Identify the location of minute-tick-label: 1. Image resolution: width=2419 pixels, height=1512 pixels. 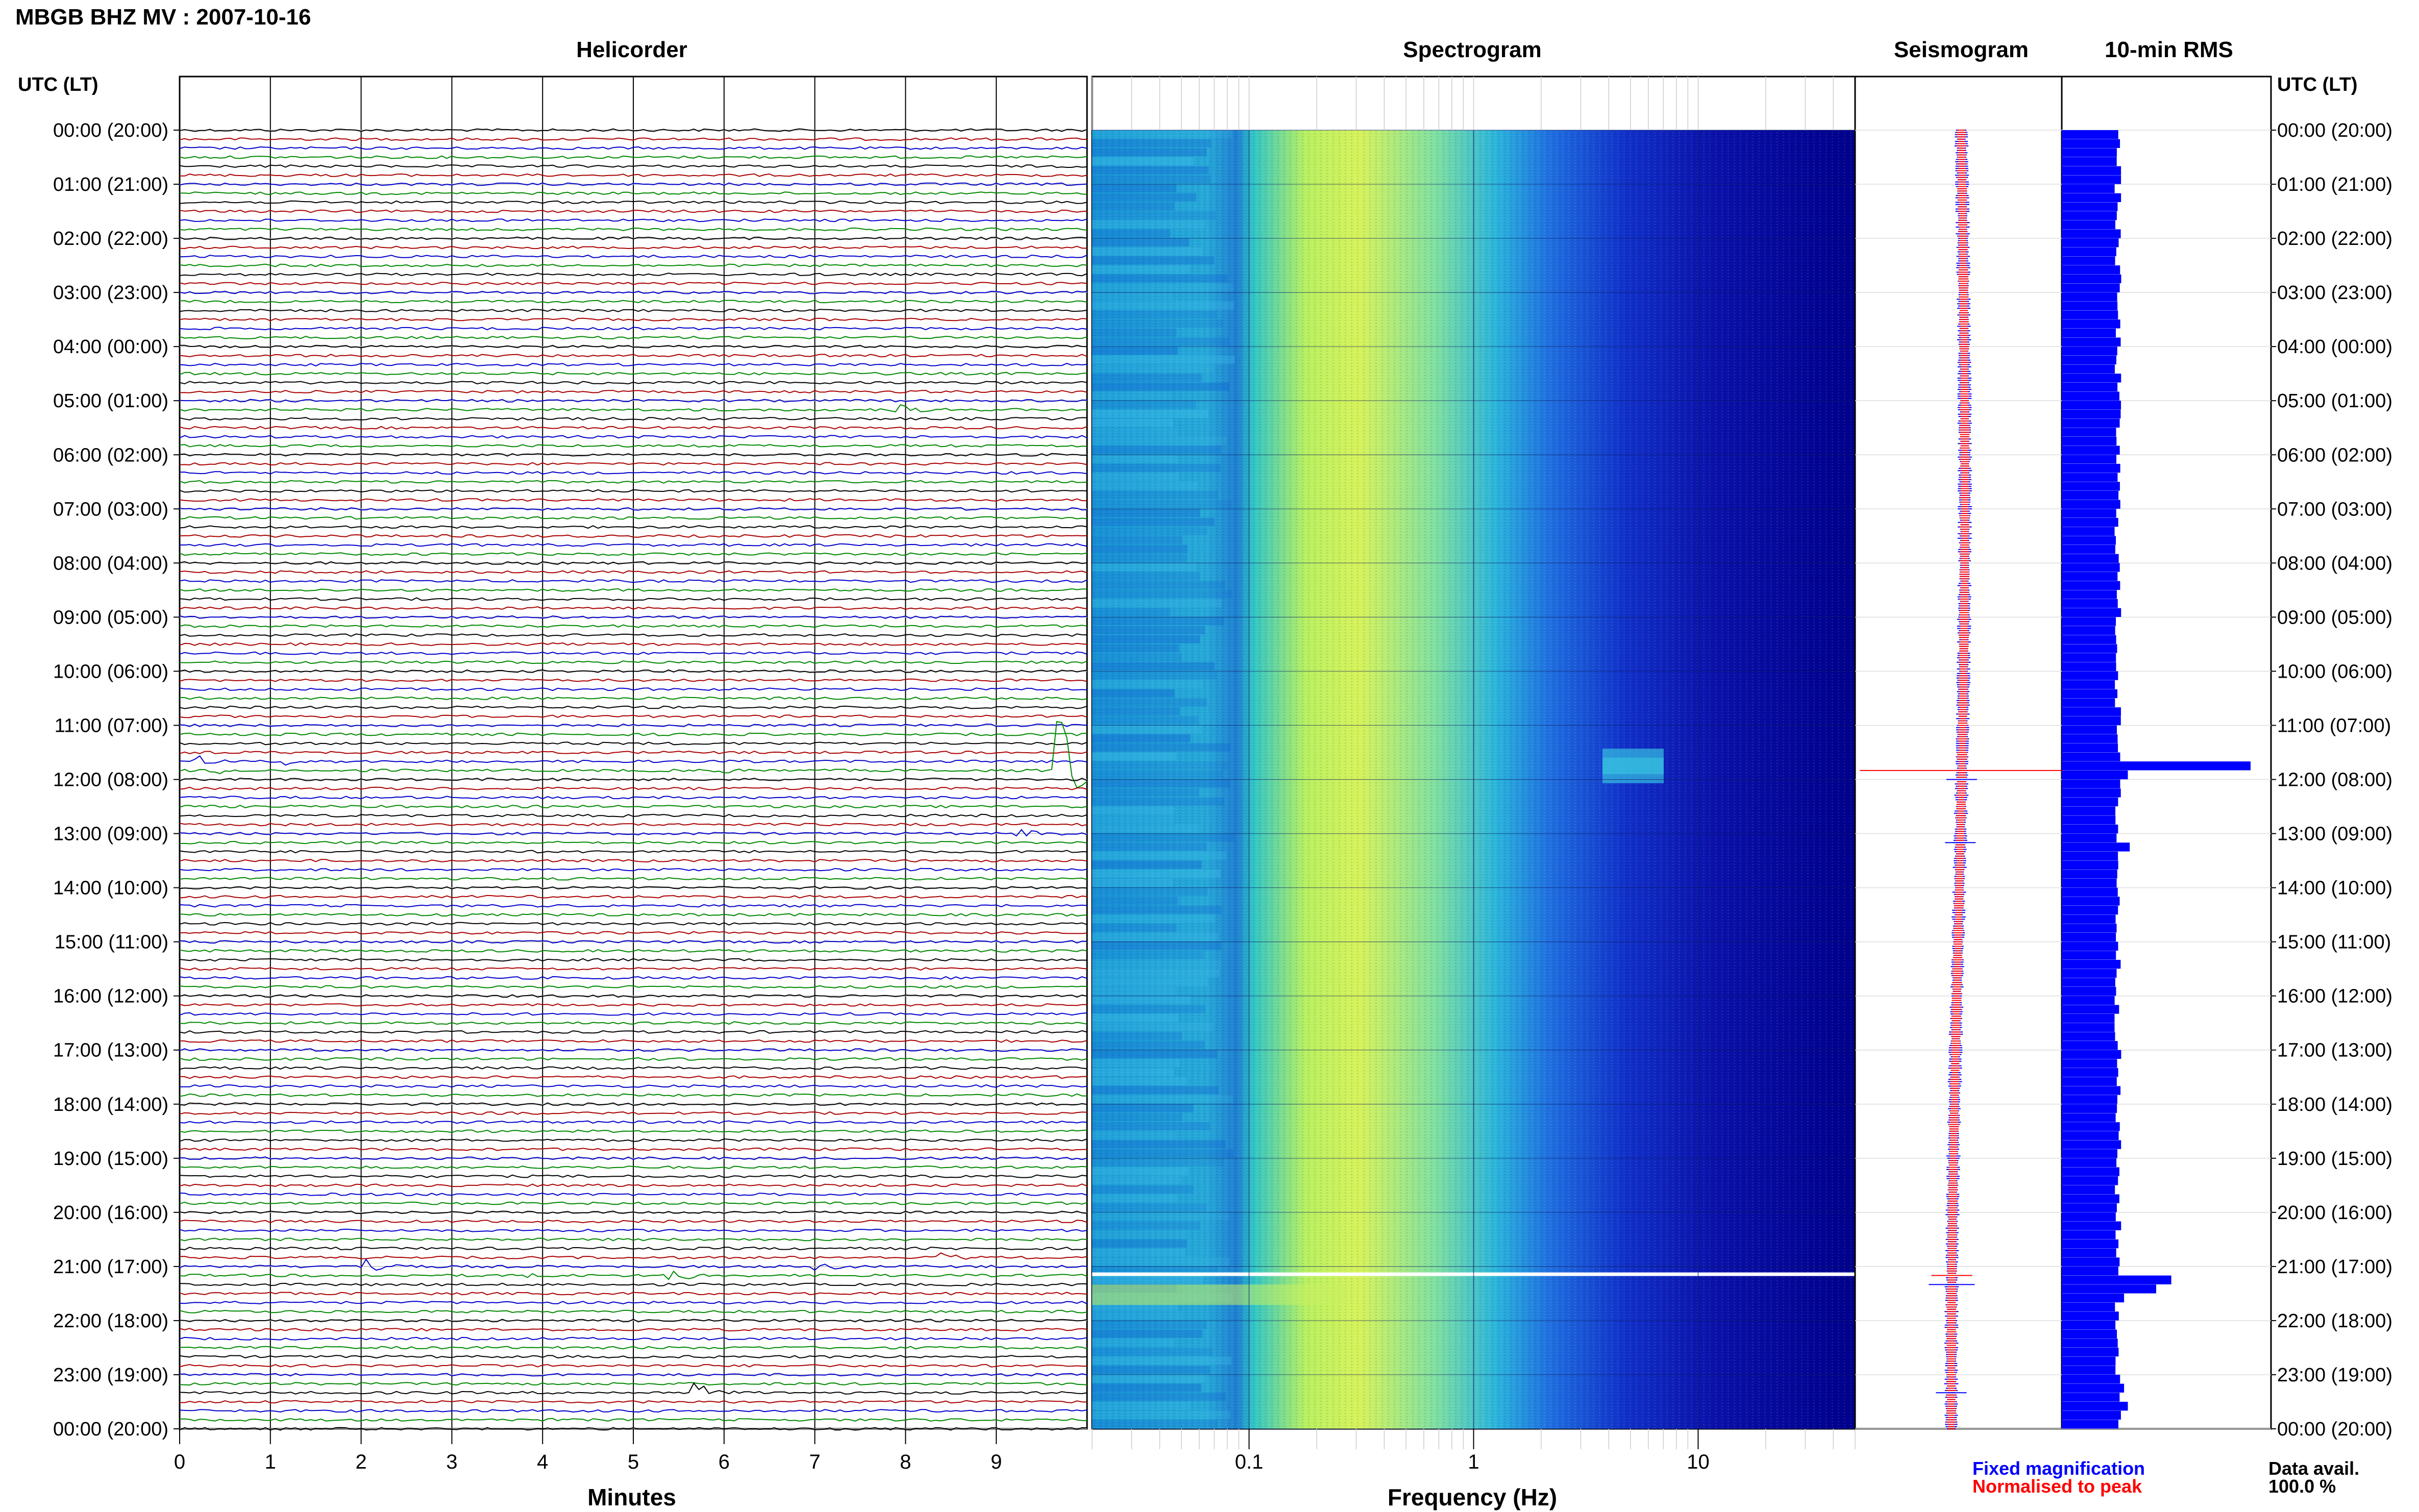
(270, 1462).